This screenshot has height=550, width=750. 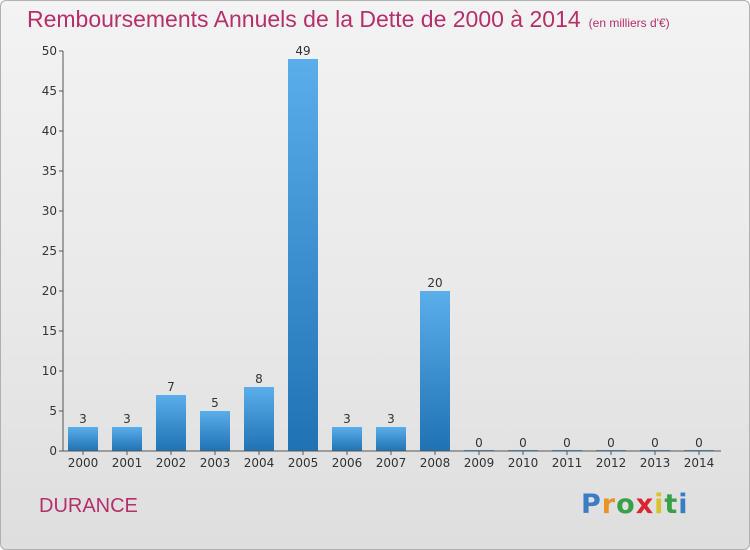 I want to click on x-tick-label-2014: 2014, so click(x=699, y=463).